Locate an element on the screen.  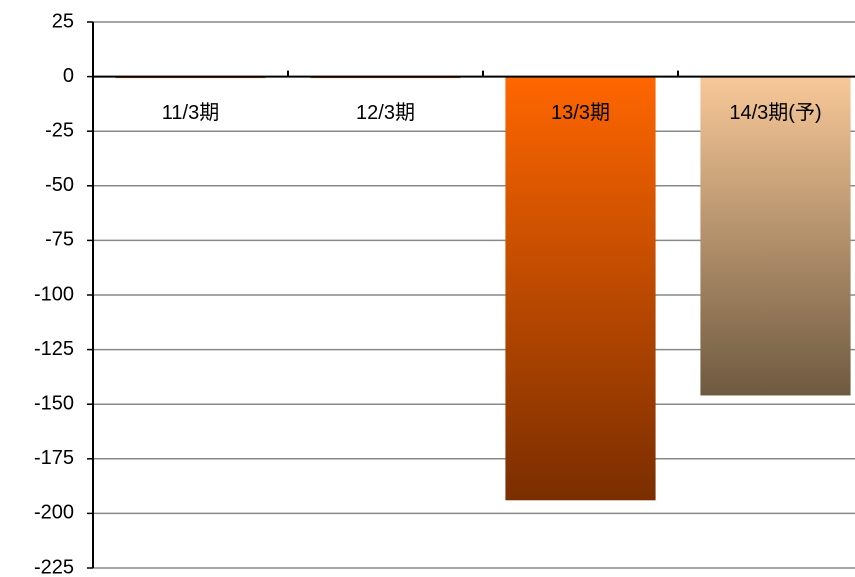
y-tick-label: -25 is located at coordinates (59, 130).